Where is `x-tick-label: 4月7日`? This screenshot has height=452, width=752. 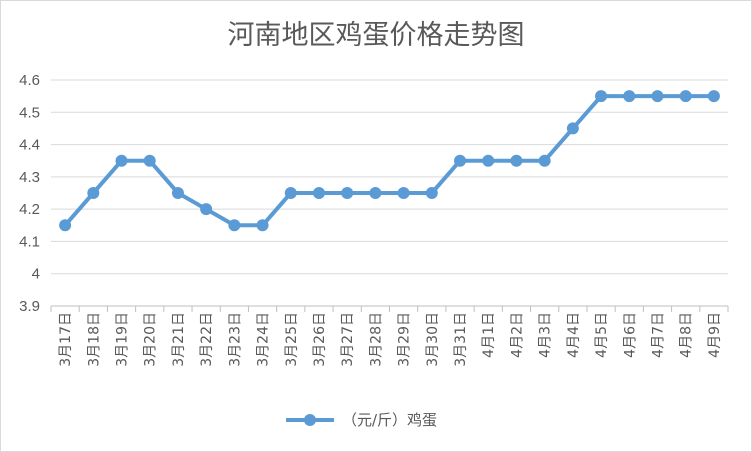 x-tick-label: 4月7日 is located at coordinates (658, 335).